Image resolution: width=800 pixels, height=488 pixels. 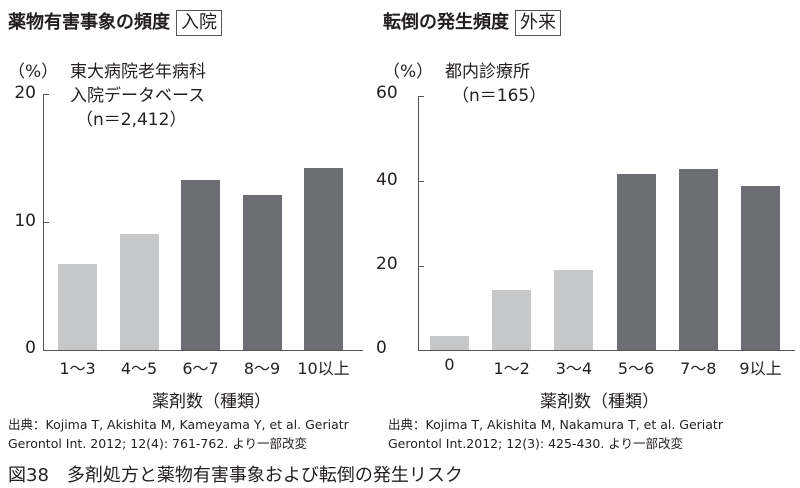 I want to click on x-category-label: 9以上, so click(x=760, y=368).